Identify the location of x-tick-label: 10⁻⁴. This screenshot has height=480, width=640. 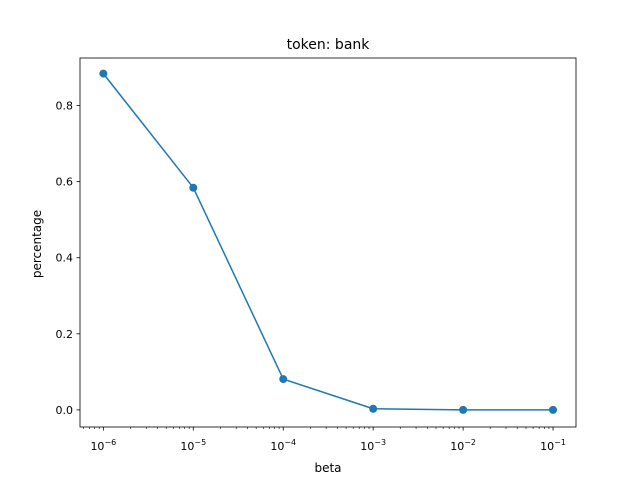
(283, 445).